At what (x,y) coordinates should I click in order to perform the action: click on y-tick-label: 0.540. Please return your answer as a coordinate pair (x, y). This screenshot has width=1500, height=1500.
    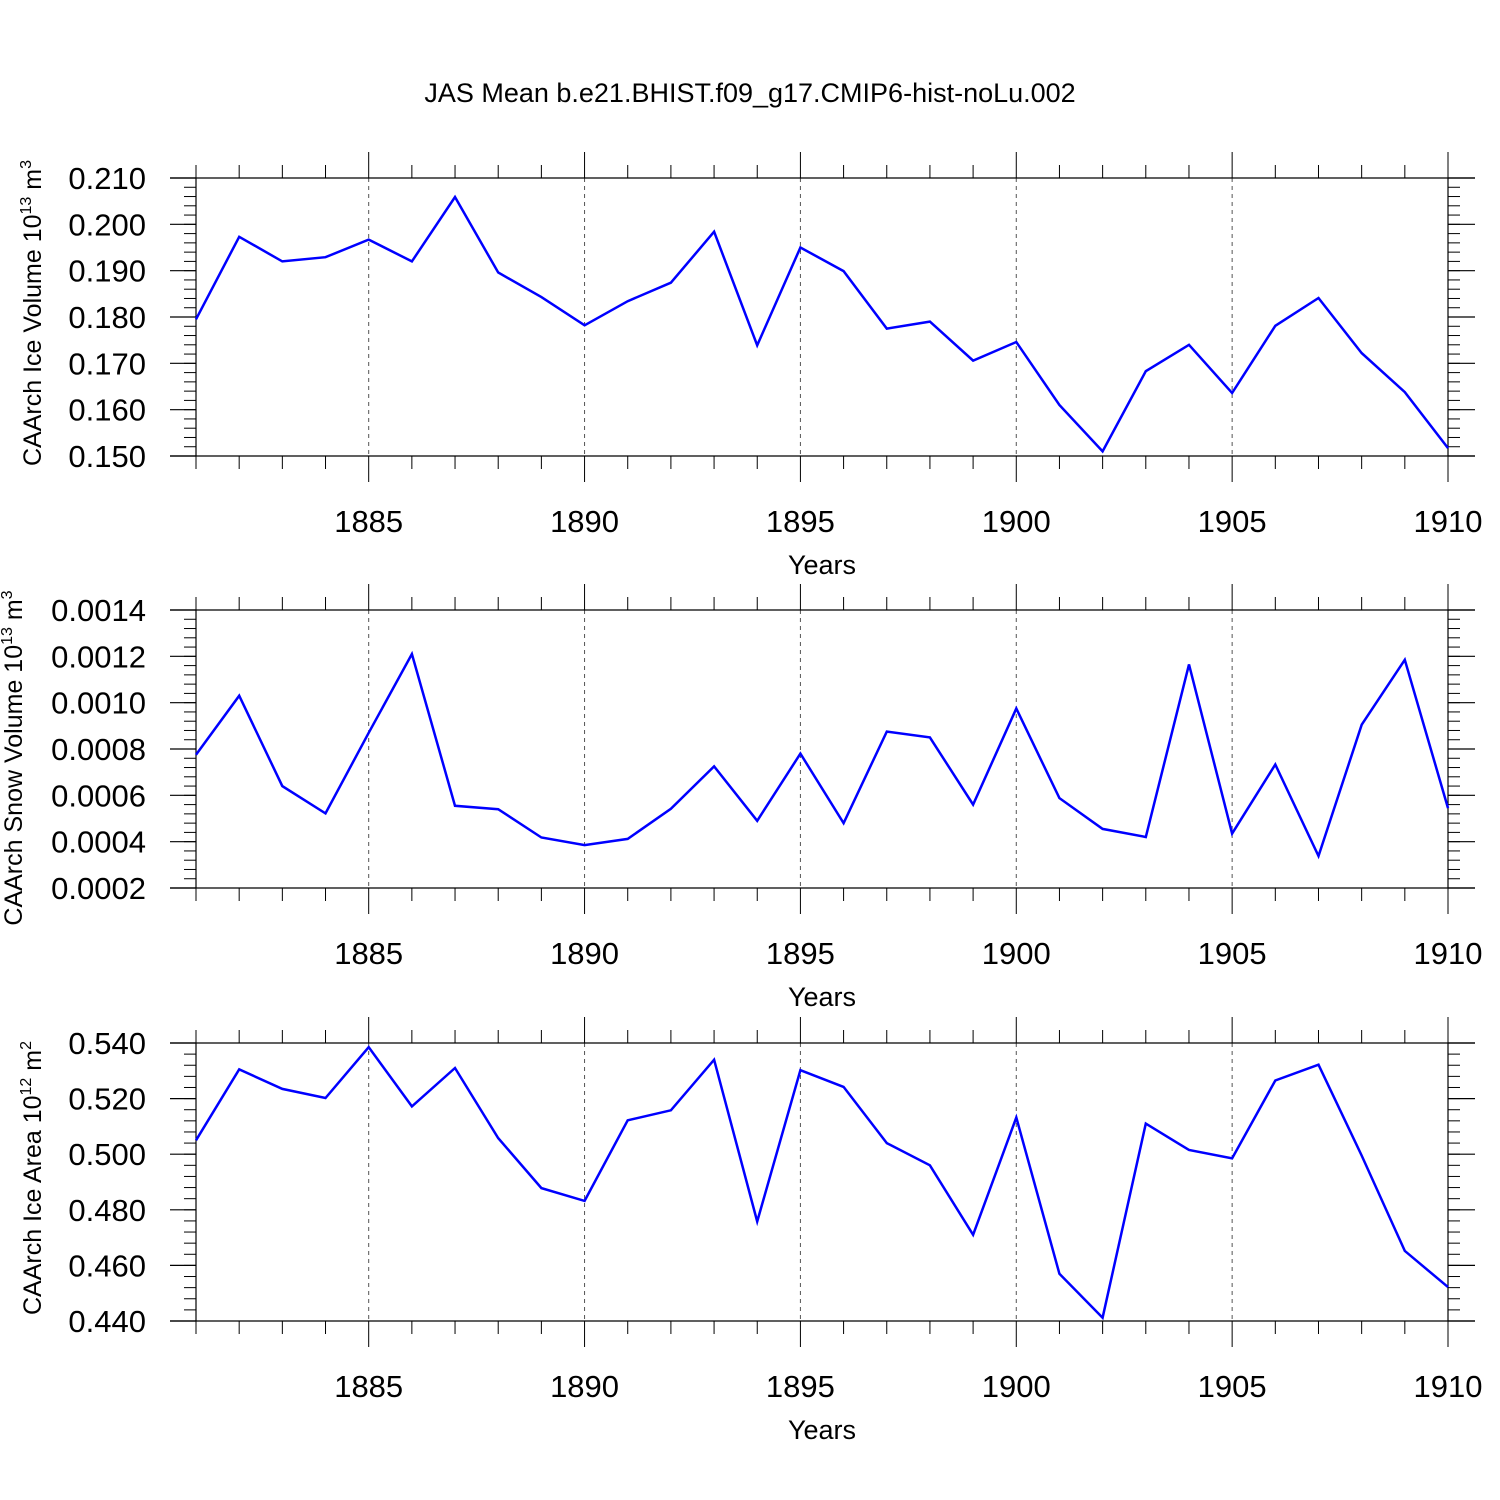
    Looking at the image, I should click on (107, 1043).